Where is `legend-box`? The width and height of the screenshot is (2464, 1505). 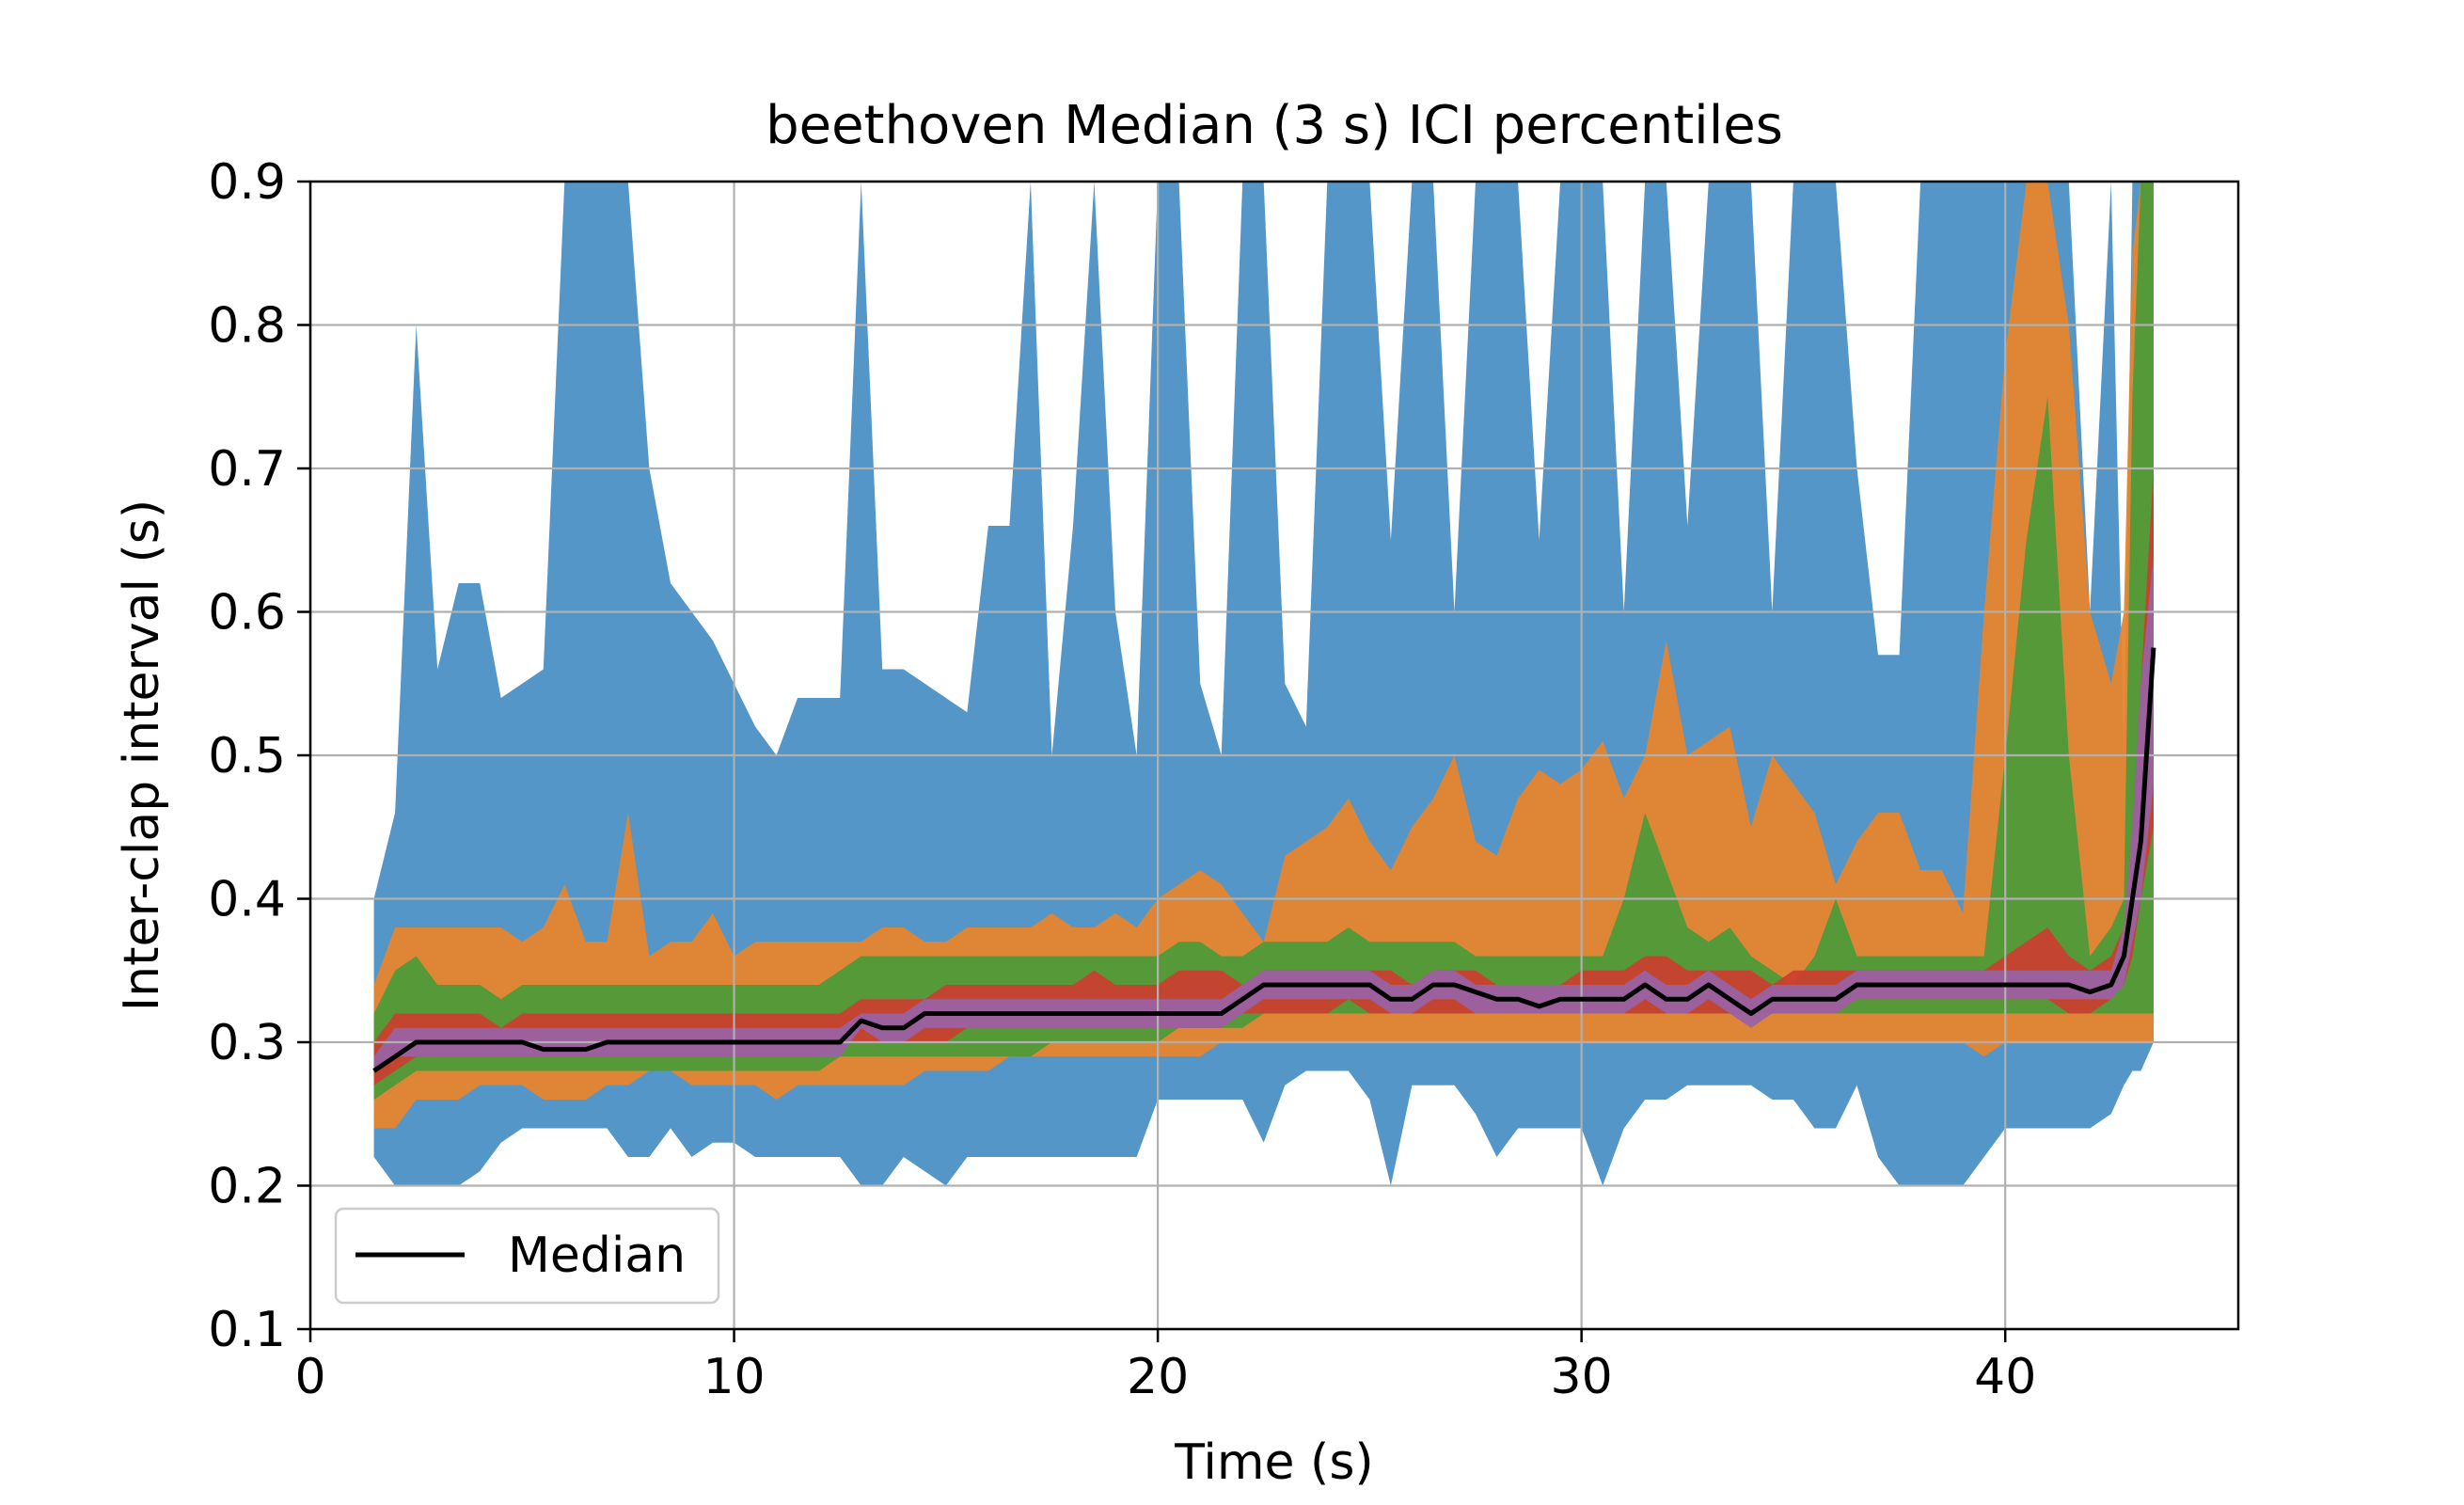
legend-box is located at coordinates (527, 1256).